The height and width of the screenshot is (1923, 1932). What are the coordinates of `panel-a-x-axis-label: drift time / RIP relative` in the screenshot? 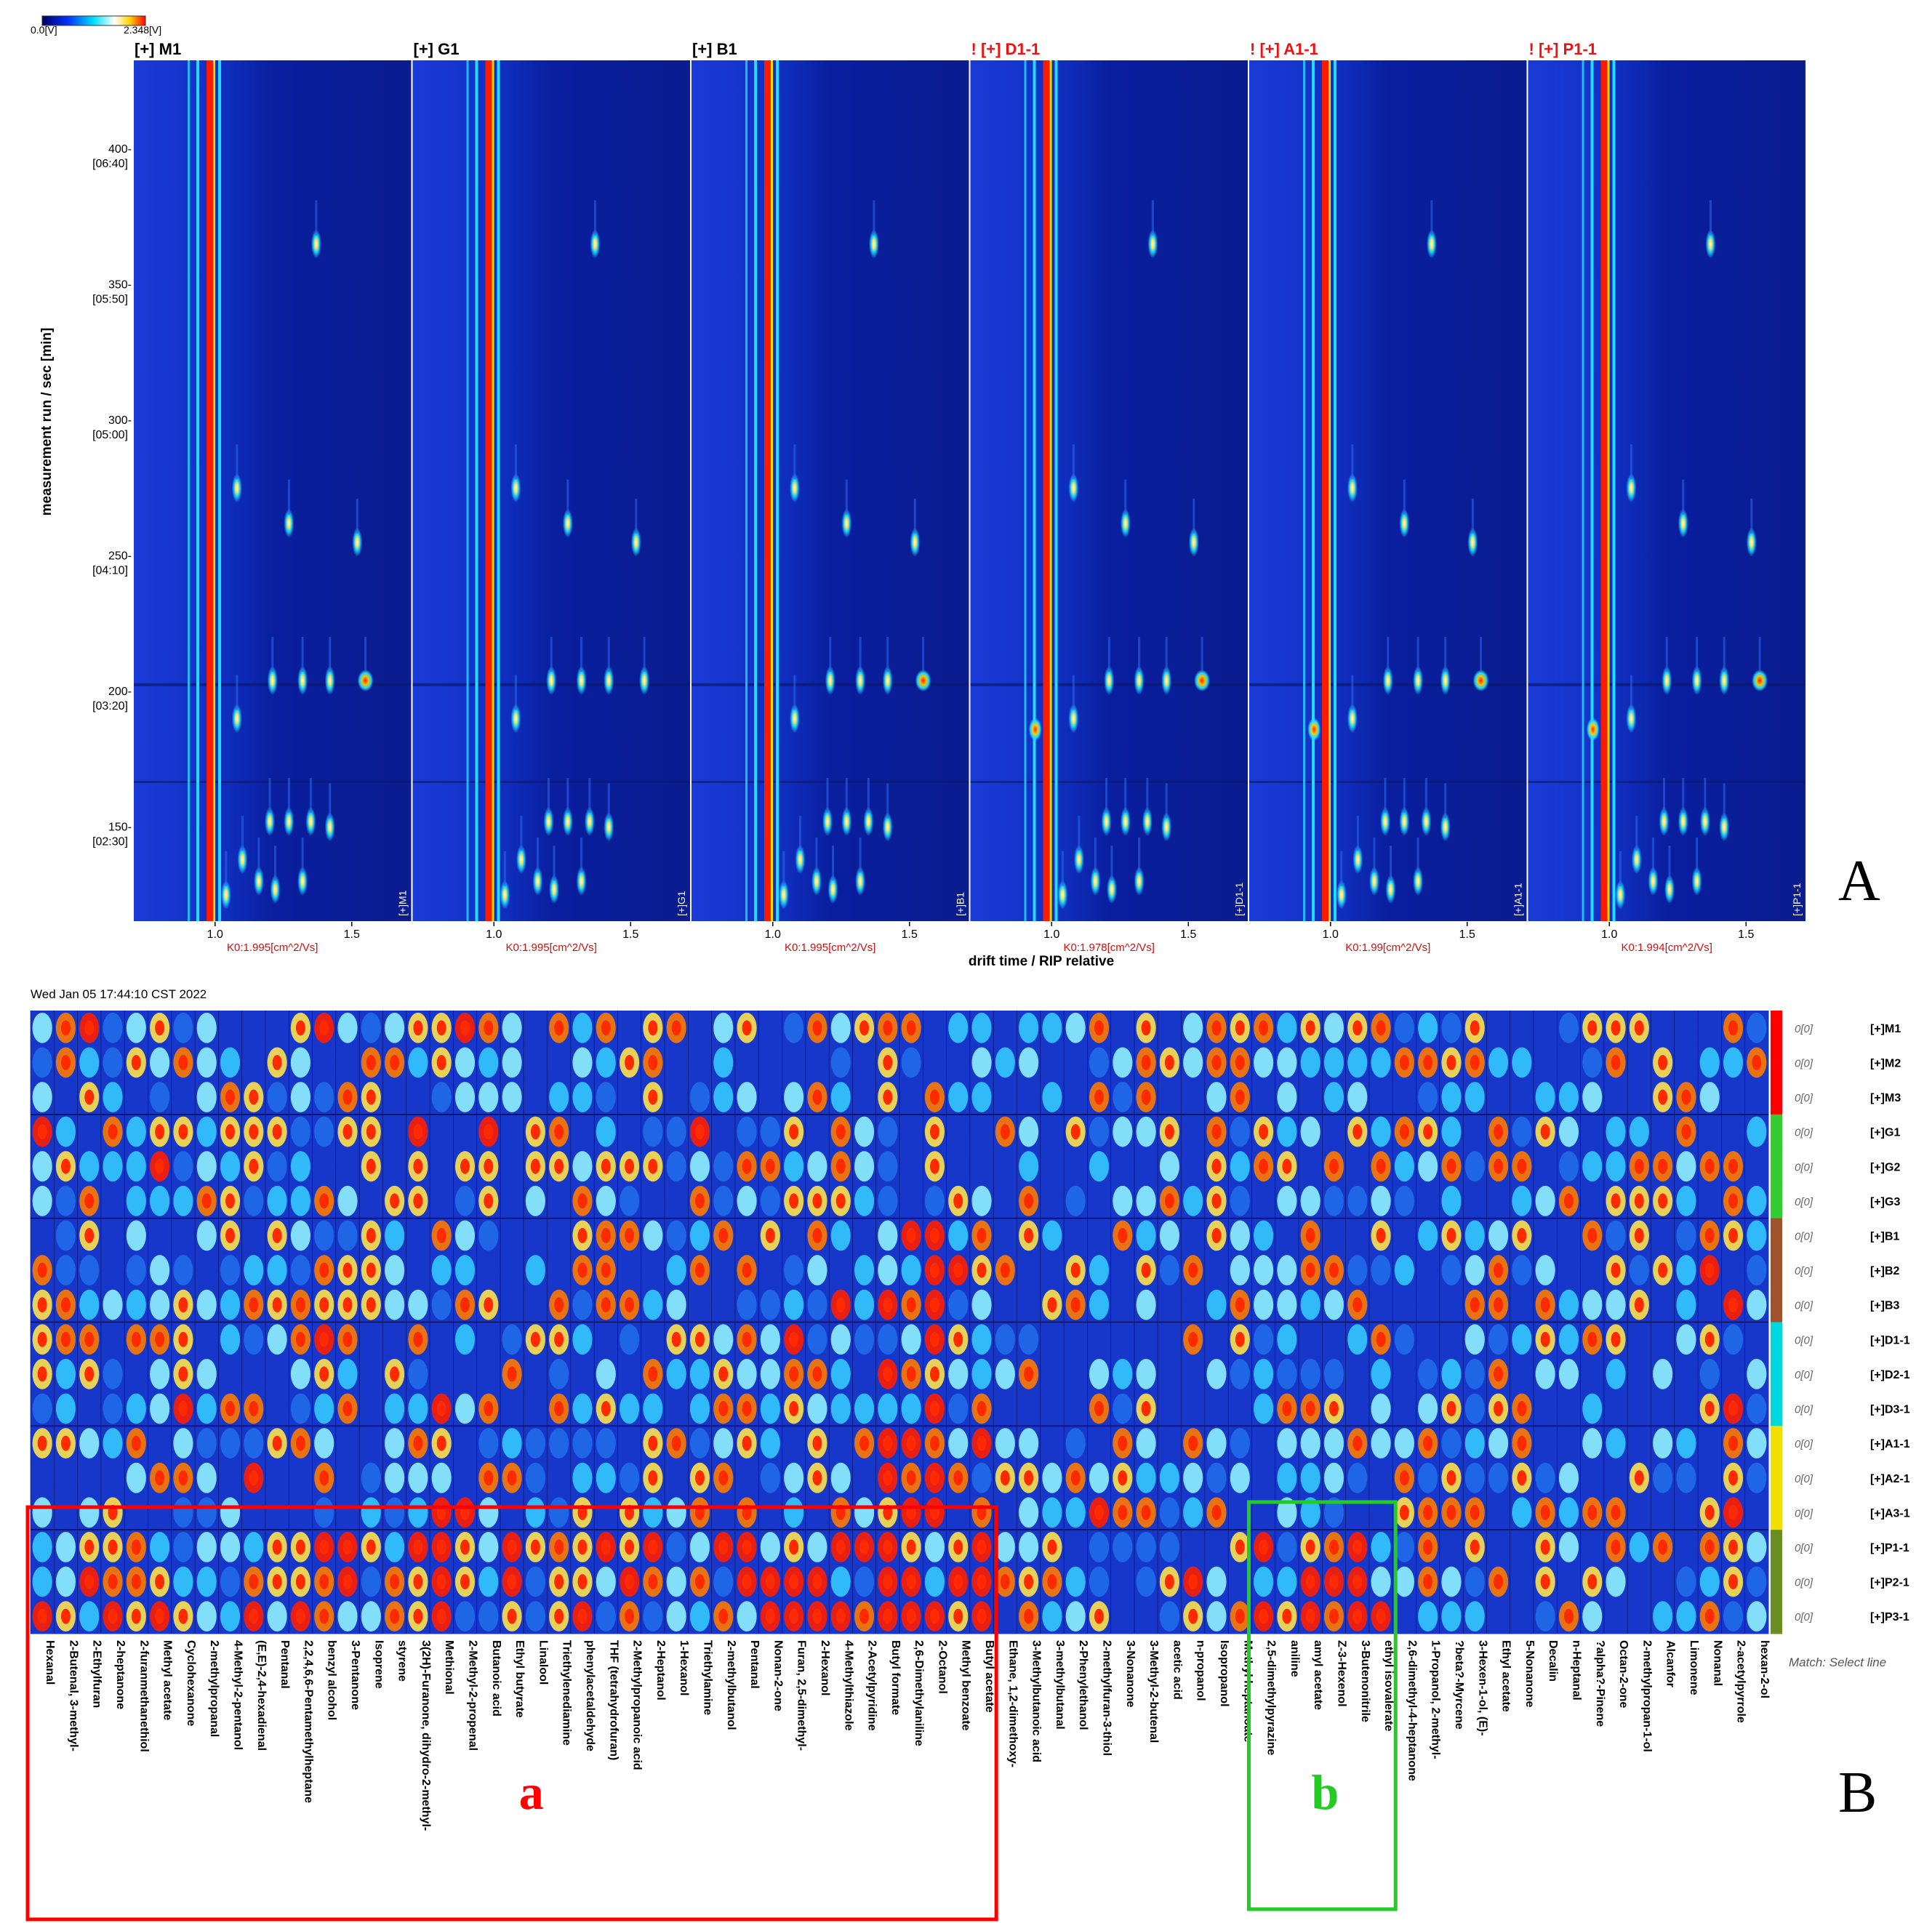 It's located at (1041, 961).